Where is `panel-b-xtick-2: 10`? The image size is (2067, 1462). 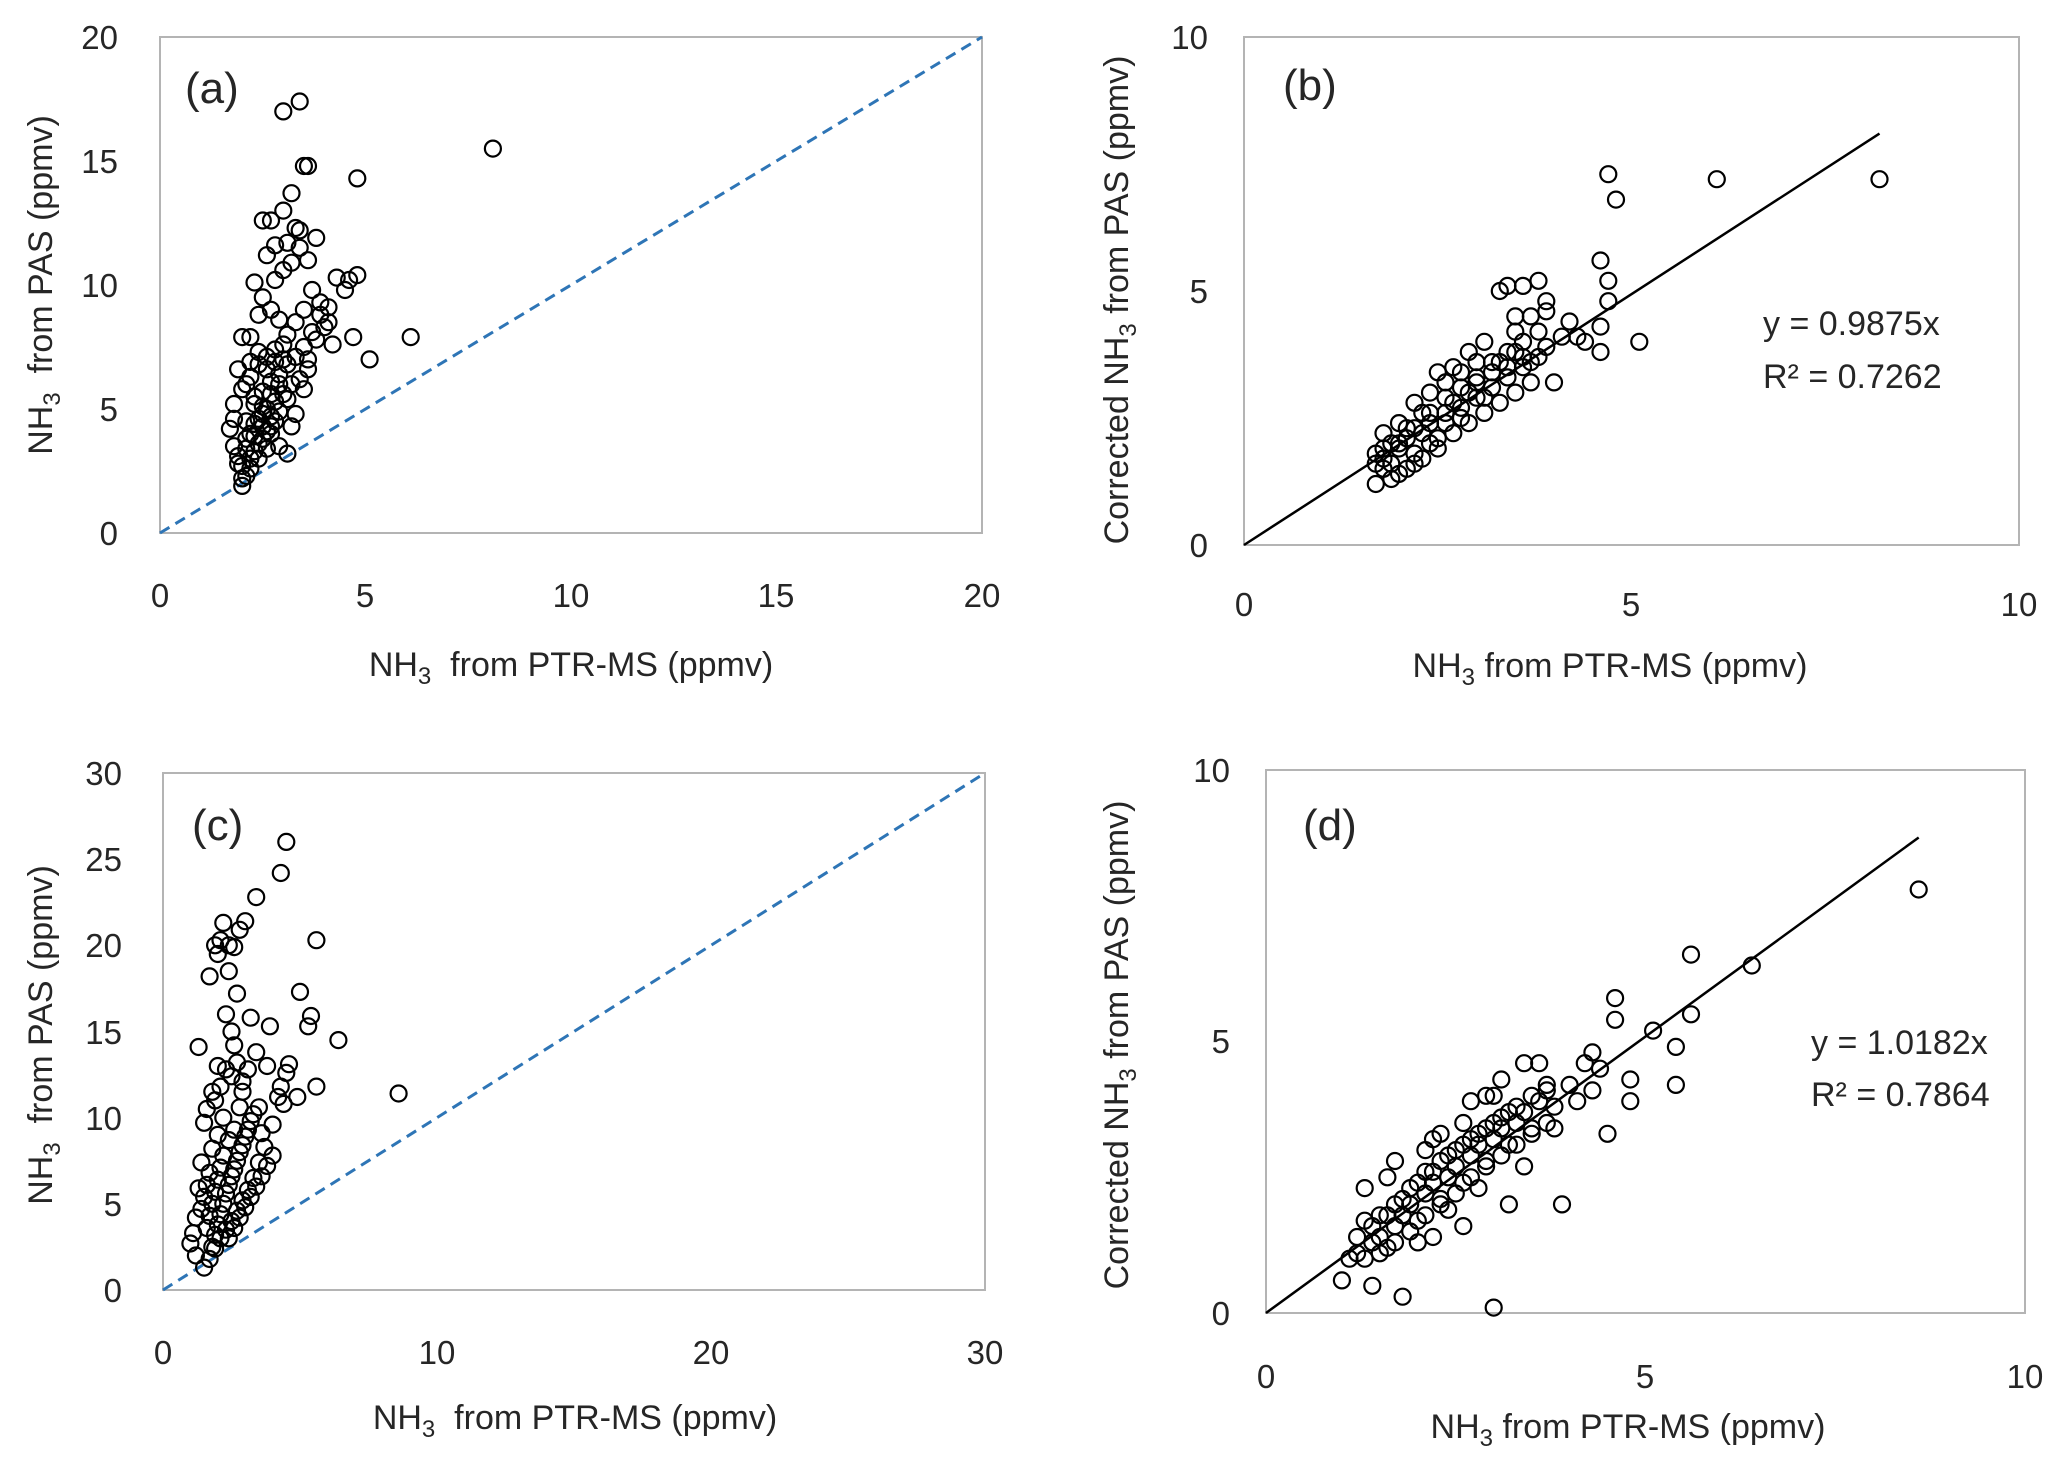 panel-b-xtick-2: 10 is located at coordinates (2019, 604).